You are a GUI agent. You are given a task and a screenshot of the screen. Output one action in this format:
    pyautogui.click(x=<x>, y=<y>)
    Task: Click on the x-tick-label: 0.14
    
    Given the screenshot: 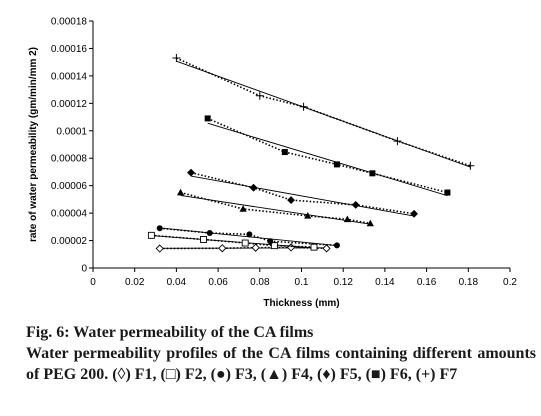 What is the action you would take?
    pyautogui.click(x=385, y=282)
    